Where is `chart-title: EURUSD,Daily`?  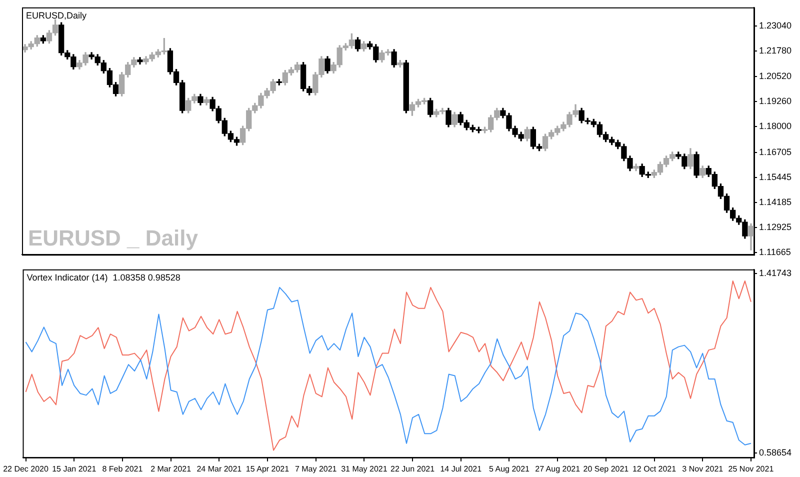
chart-title: EURUSD,Daily is located at coordinates (57, 15).